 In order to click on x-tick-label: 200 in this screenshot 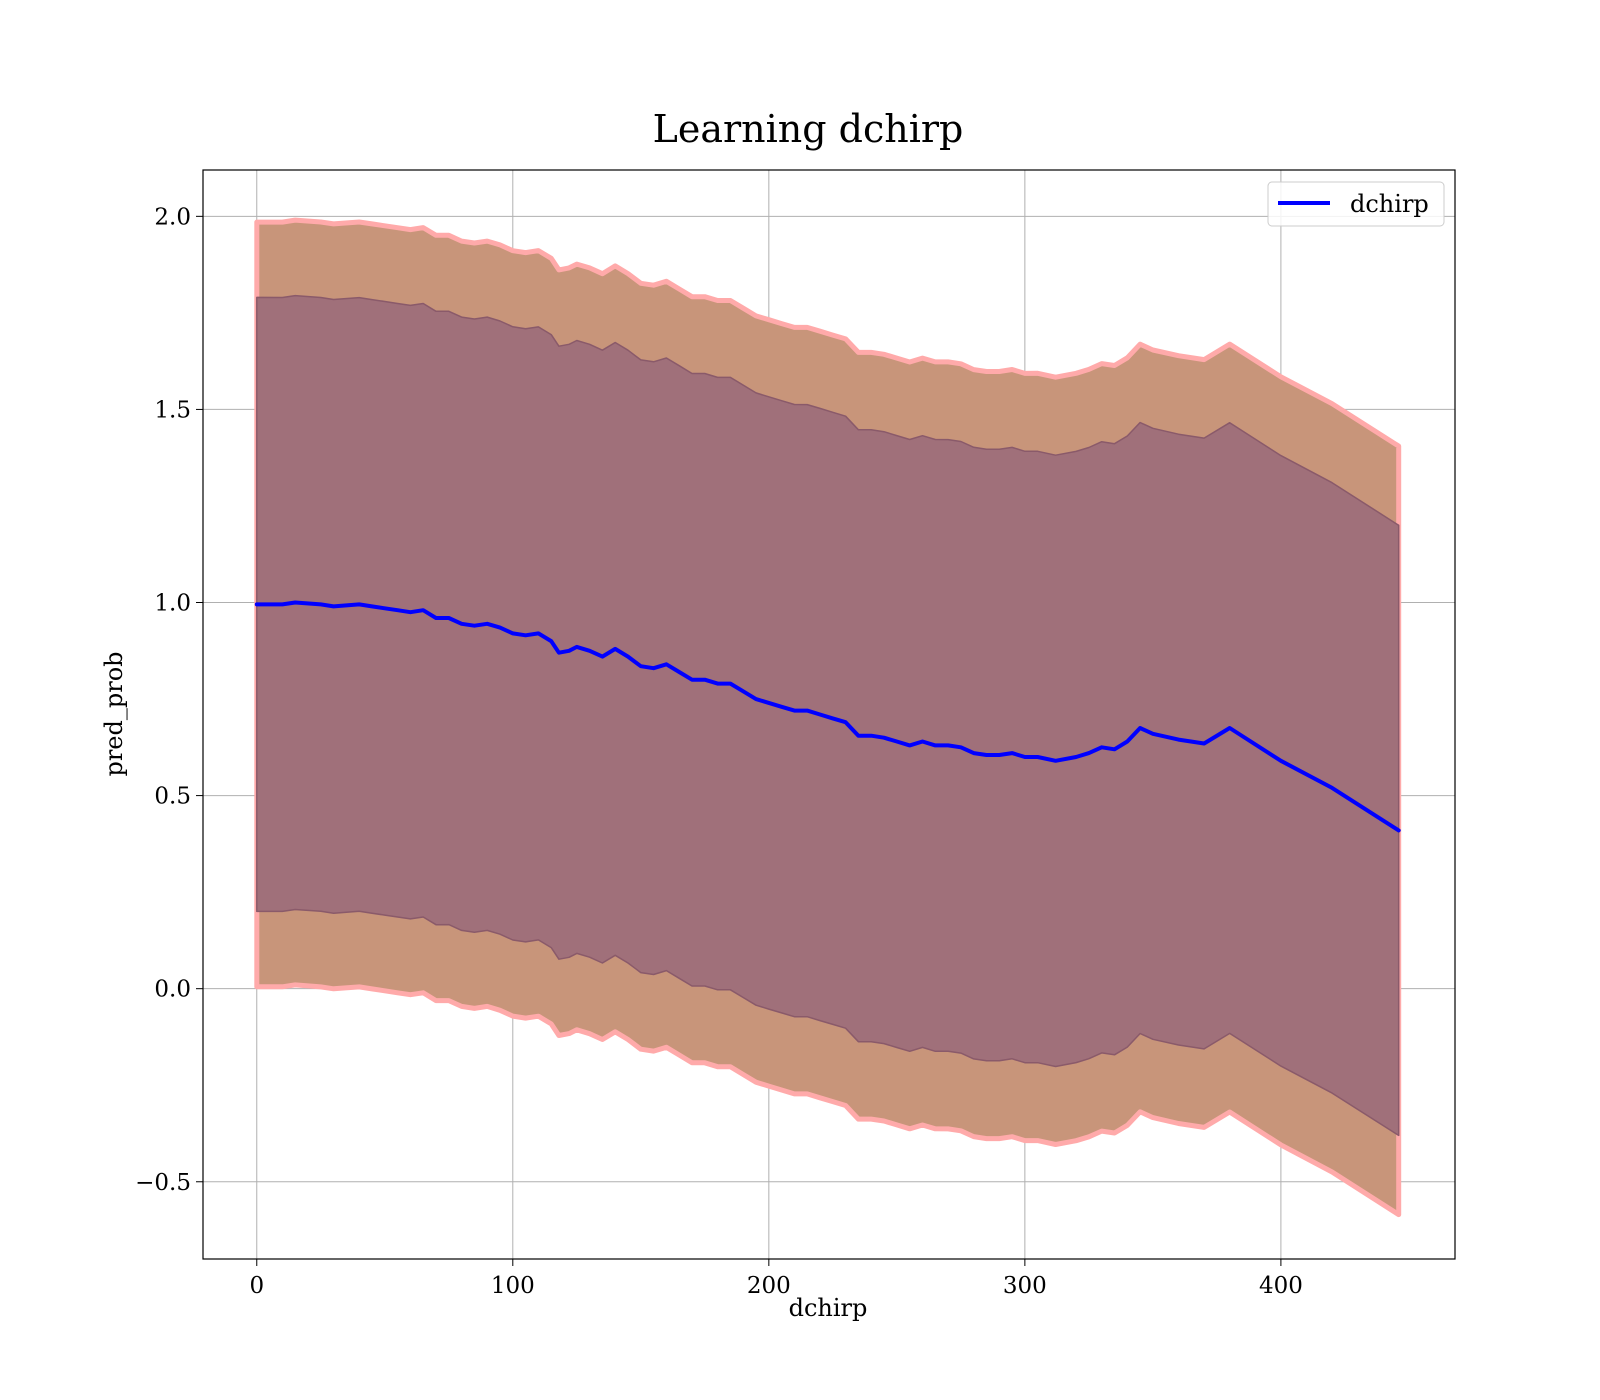, I will do `click(769, 1286)`.